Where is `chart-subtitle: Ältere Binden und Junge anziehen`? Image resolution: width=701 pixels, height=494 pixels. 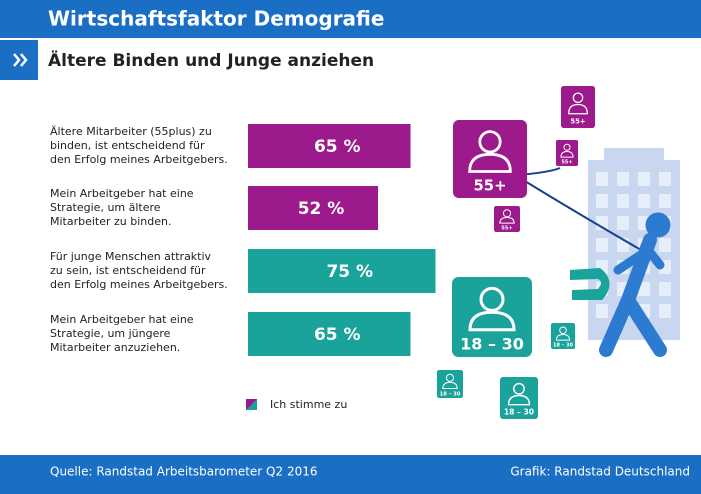
chart-subtitle: Ältere Binden und Junge anziehen is located at coordinates (211, 60).